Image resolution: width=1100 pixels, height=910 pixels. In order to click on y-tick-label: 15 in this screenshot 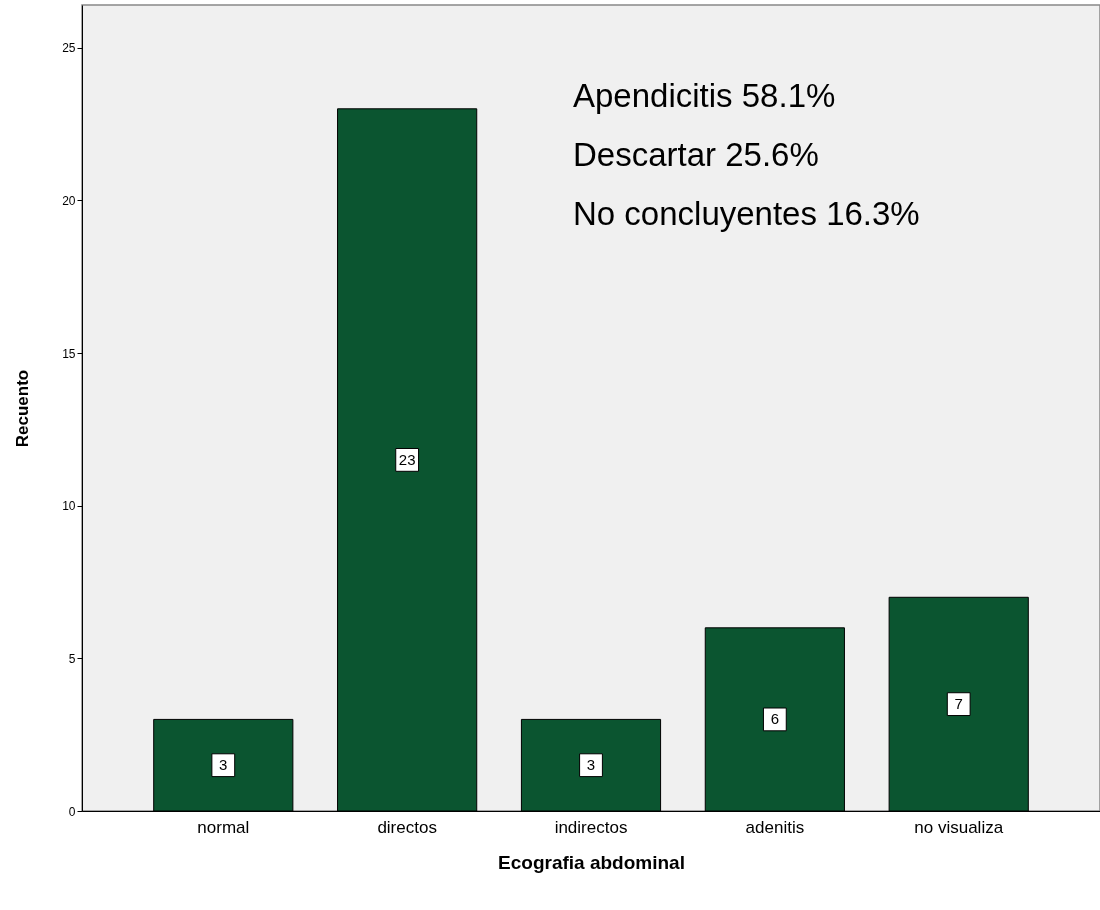, I will do `click(69, 353)`.